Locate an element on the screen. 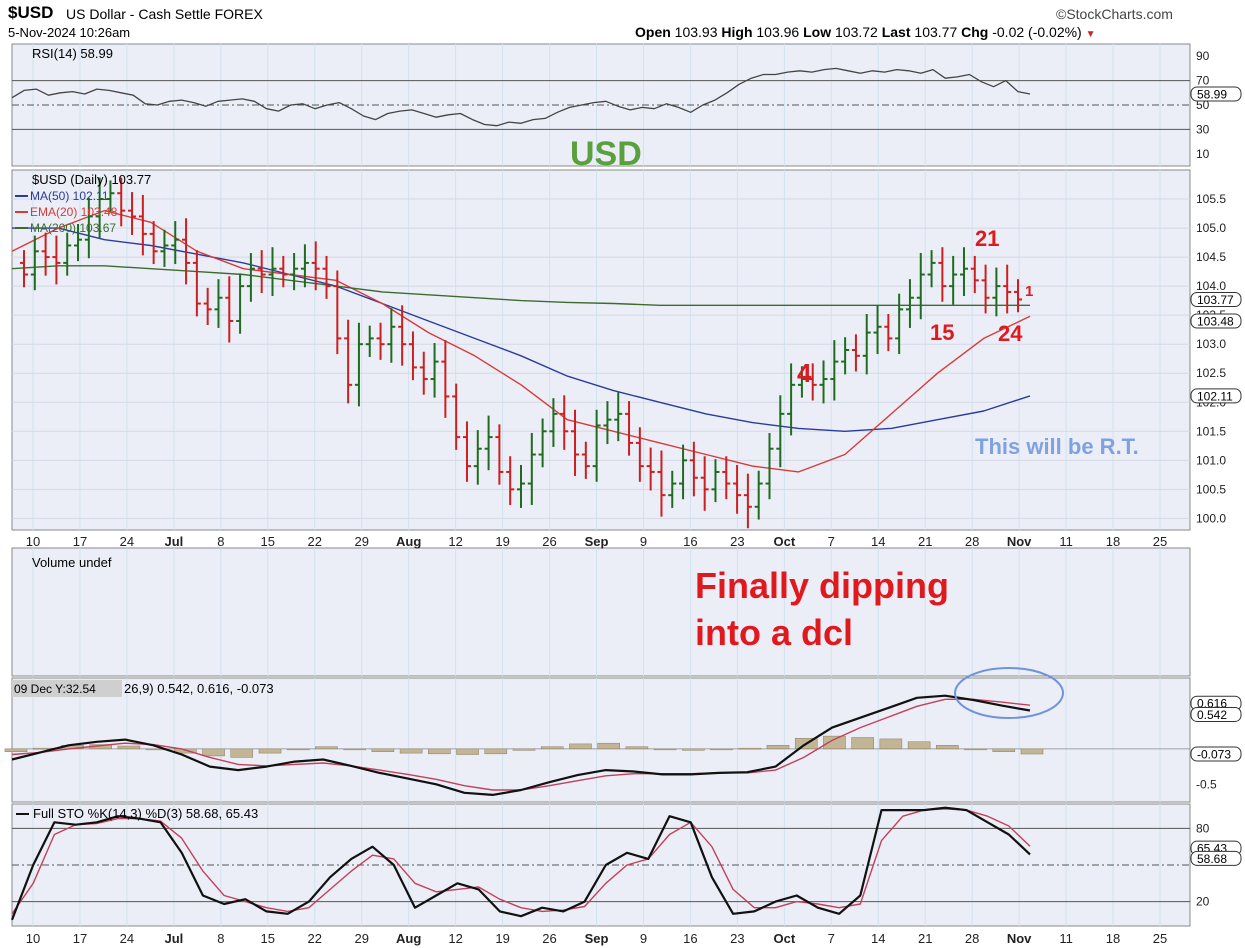 This screenshot has width=1245, height=948. sto-k-tag-box is located at coordinates (1216, 858).